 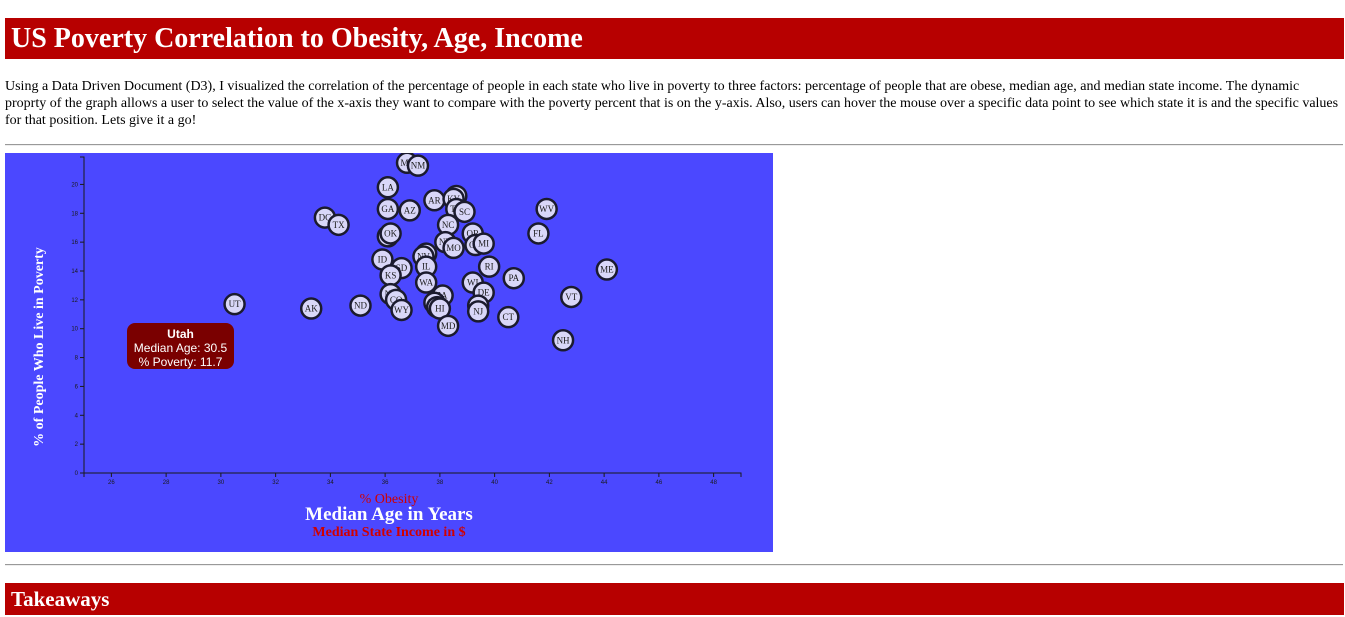 I want to click on state-point-label: TX, so click(x=339, y=225).